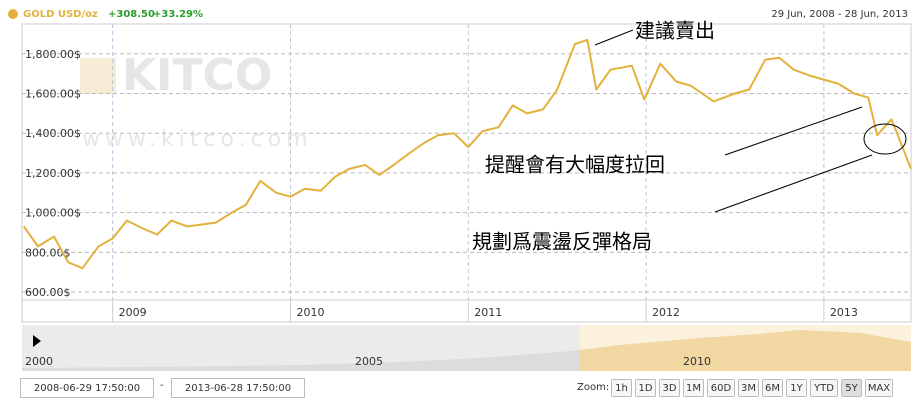 The height and width of the screenshot is (402, 912). Describe the element at coordinates (745, 350) in the screenshot. I see `navigator-area-selected` at that location.